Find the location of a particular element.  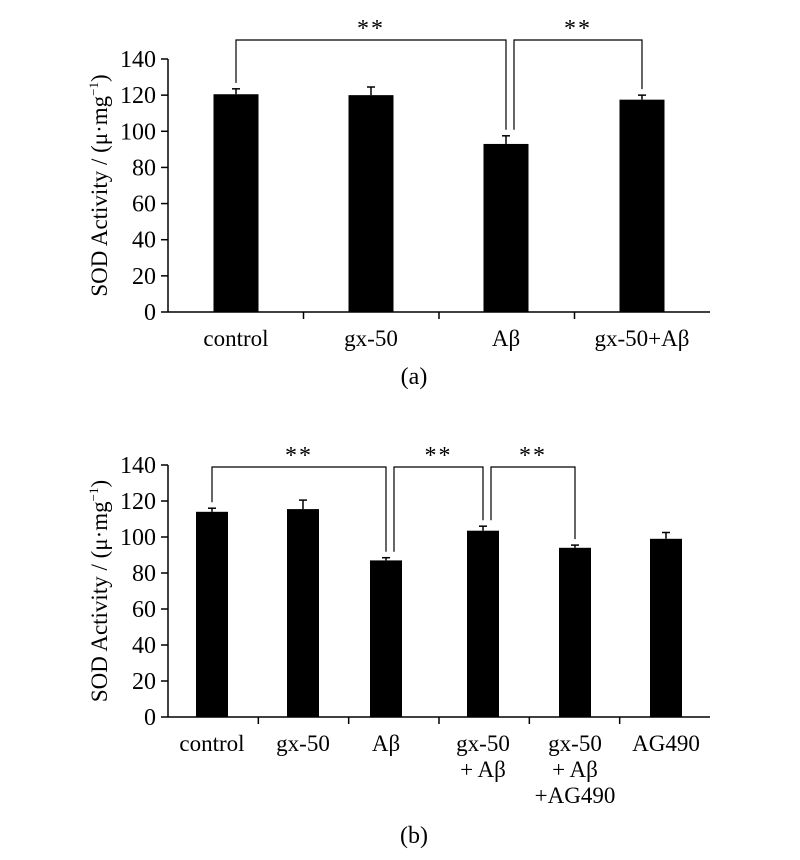

panel-label: (a) is located at coordinates (414, 377).